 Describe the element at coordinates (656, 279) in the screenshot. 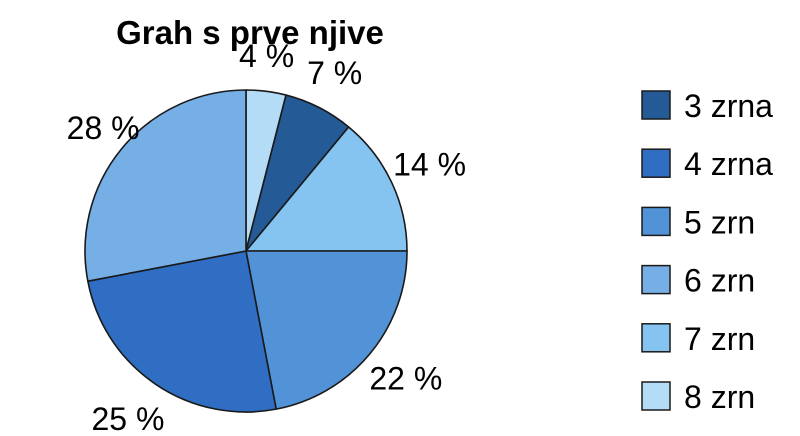

I see `legend-swatch-6-zrn` at that location.